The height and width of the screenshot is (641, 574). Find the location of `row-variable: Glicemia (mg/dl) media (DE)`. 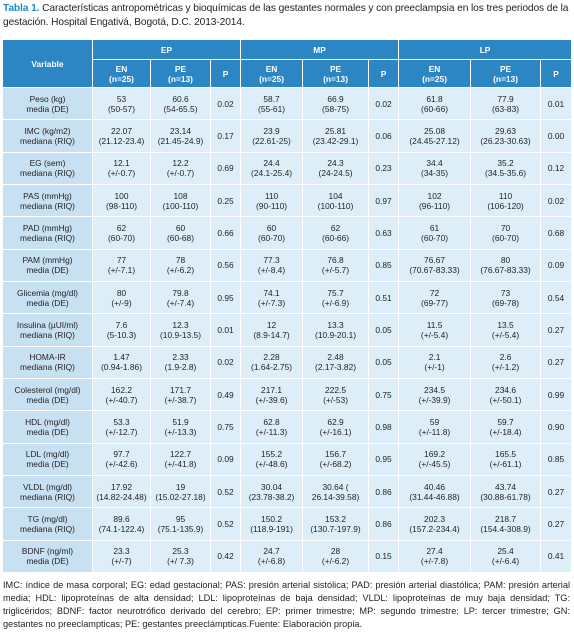

row-variable: Glicemia (mg/dl) media (DE) is located at coordinates (47, 297).